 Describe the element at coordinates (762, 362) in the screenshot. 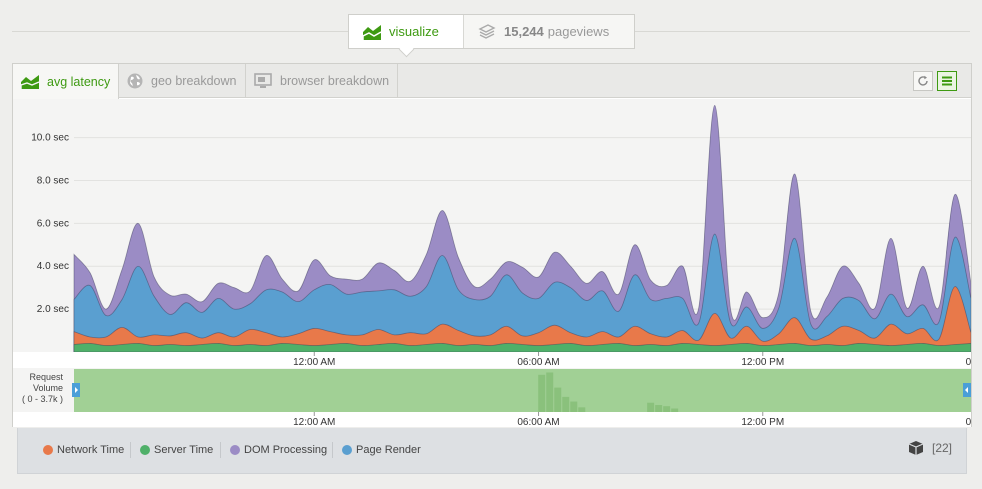

I see `x-tick-label: 12:00 PM` at that location.